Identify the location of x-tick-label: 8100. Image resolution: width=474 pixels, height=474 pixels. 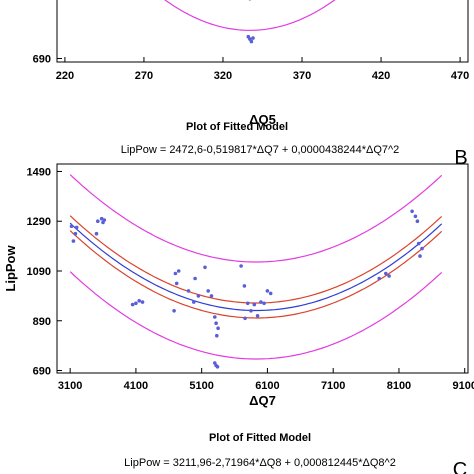
(399, 386).